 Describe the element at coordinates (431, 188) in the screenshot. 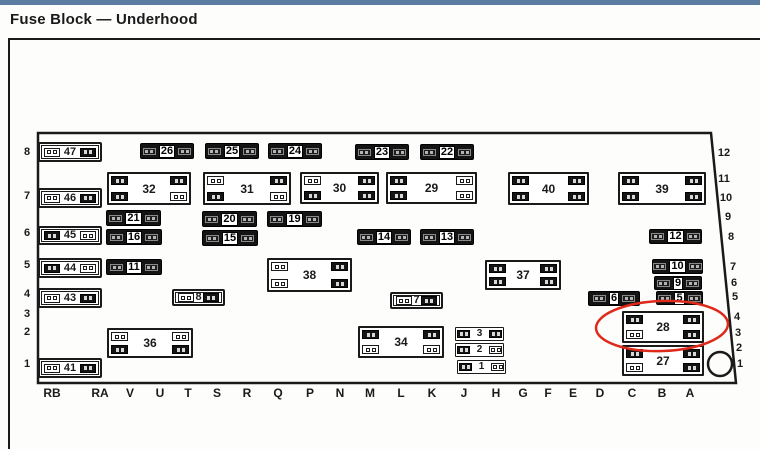

I see `relay-29: 29` at that location.